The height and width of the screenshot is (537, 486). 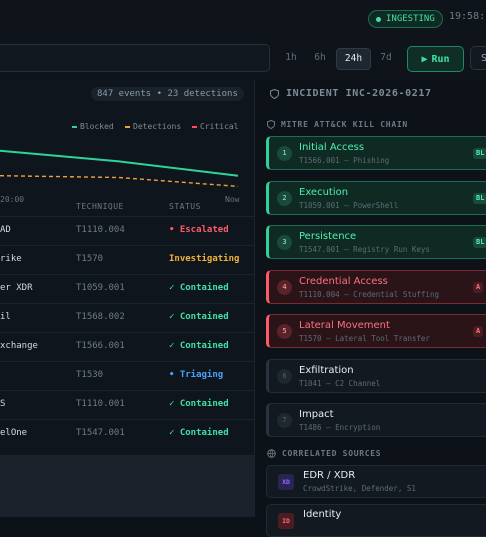 What do you see at coordinates (19, 346) in the screenshot?
I see `alert-source-name: xchange` at bounding box center [19, 346].